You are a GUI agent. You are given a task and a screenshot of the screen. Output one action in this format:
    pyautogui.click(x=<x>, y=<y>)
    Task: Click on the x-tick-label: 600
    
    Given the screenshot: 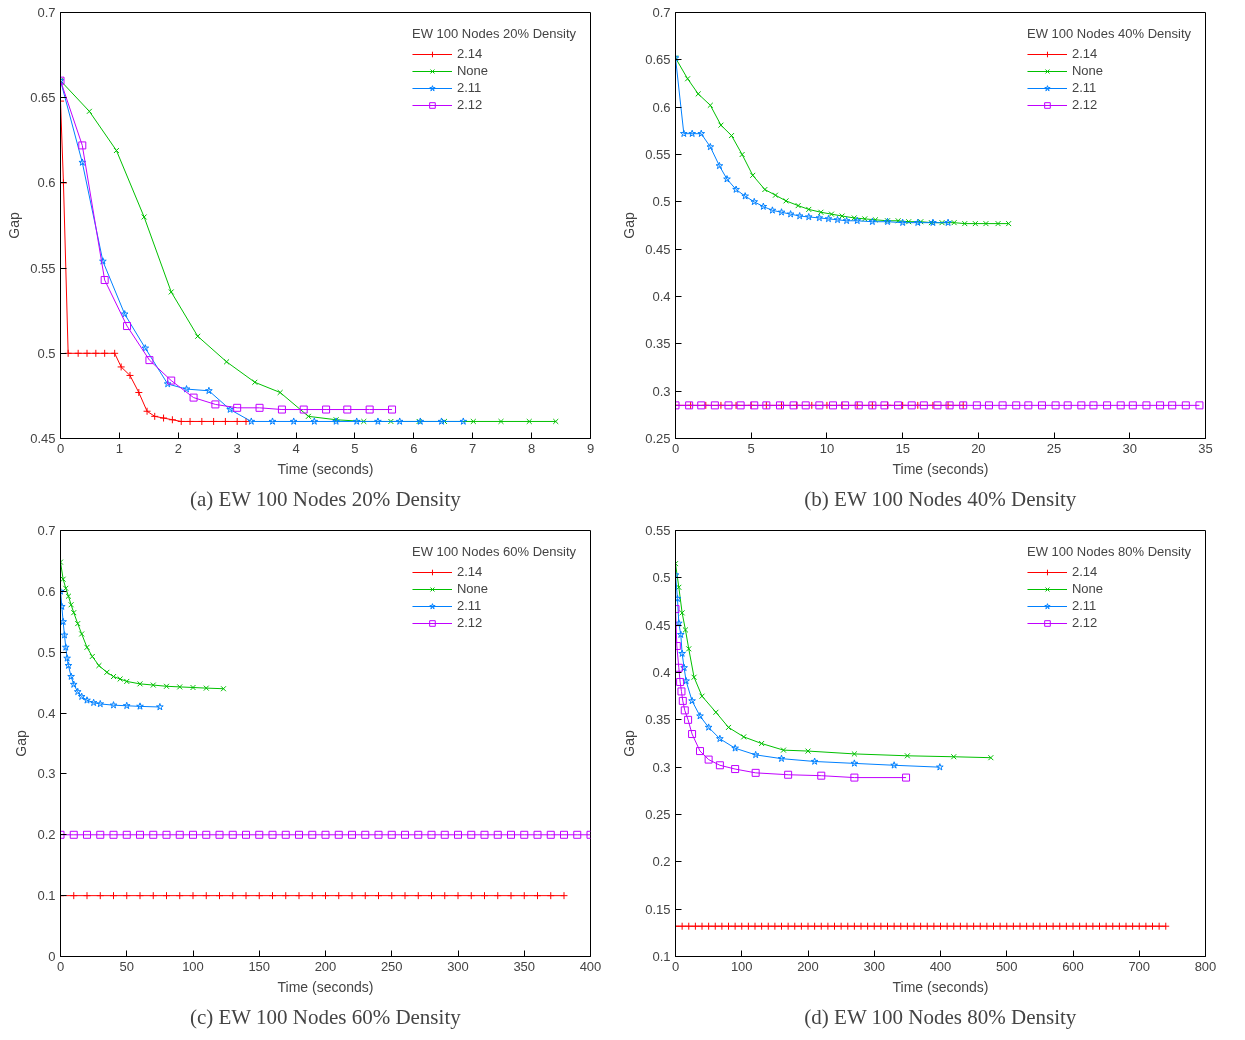 What is the action you would take?
    pyautogui.click(x=1073, y=966)
    